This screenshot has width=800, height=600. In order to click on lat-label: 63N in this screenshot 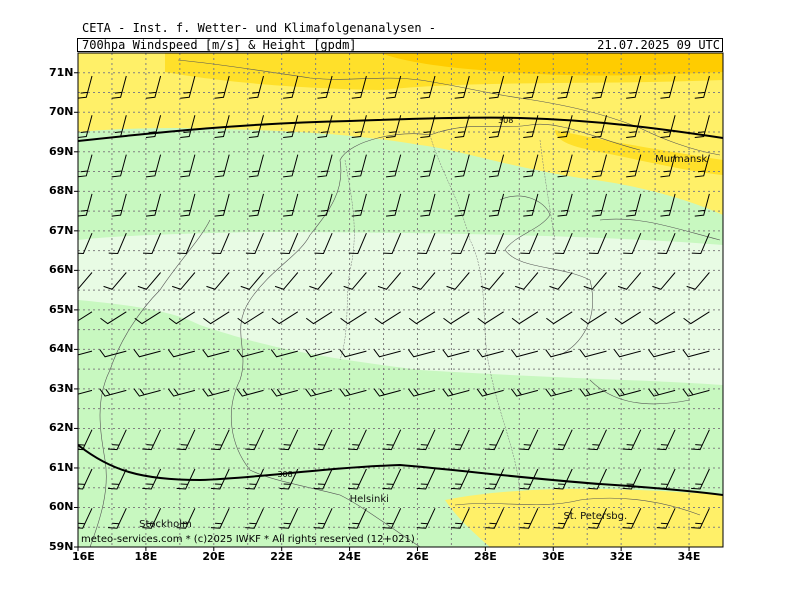, I will do `click(61, 388)`.